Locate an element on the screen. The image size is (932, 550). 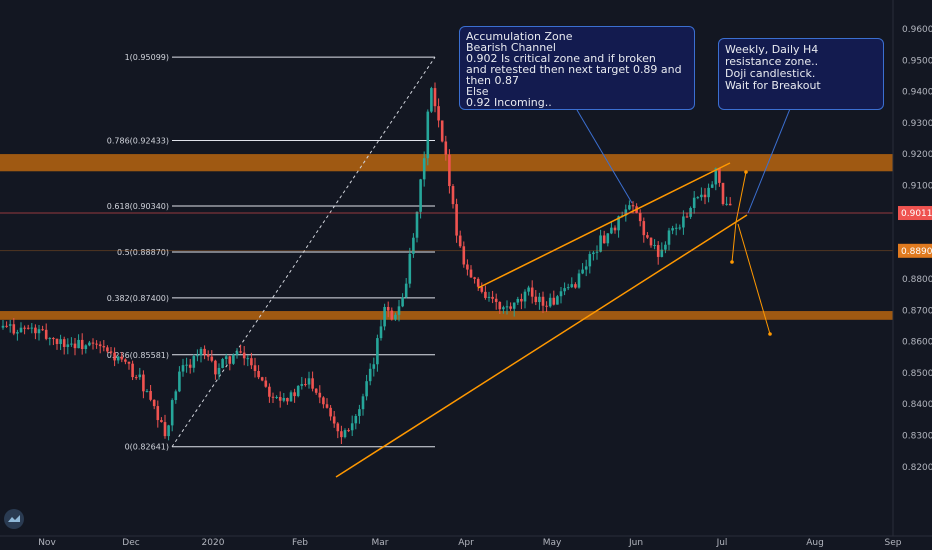
note1-pointer is located at coordinates (604, 156).